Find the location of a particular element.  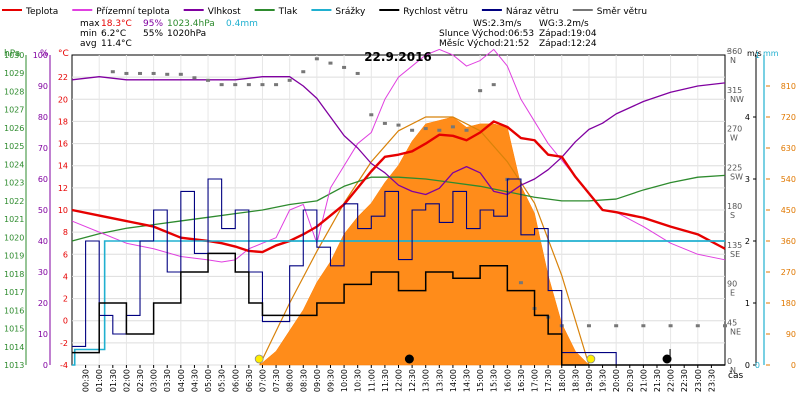

stats-avg-label: avg is located at coordinates (88, 44).